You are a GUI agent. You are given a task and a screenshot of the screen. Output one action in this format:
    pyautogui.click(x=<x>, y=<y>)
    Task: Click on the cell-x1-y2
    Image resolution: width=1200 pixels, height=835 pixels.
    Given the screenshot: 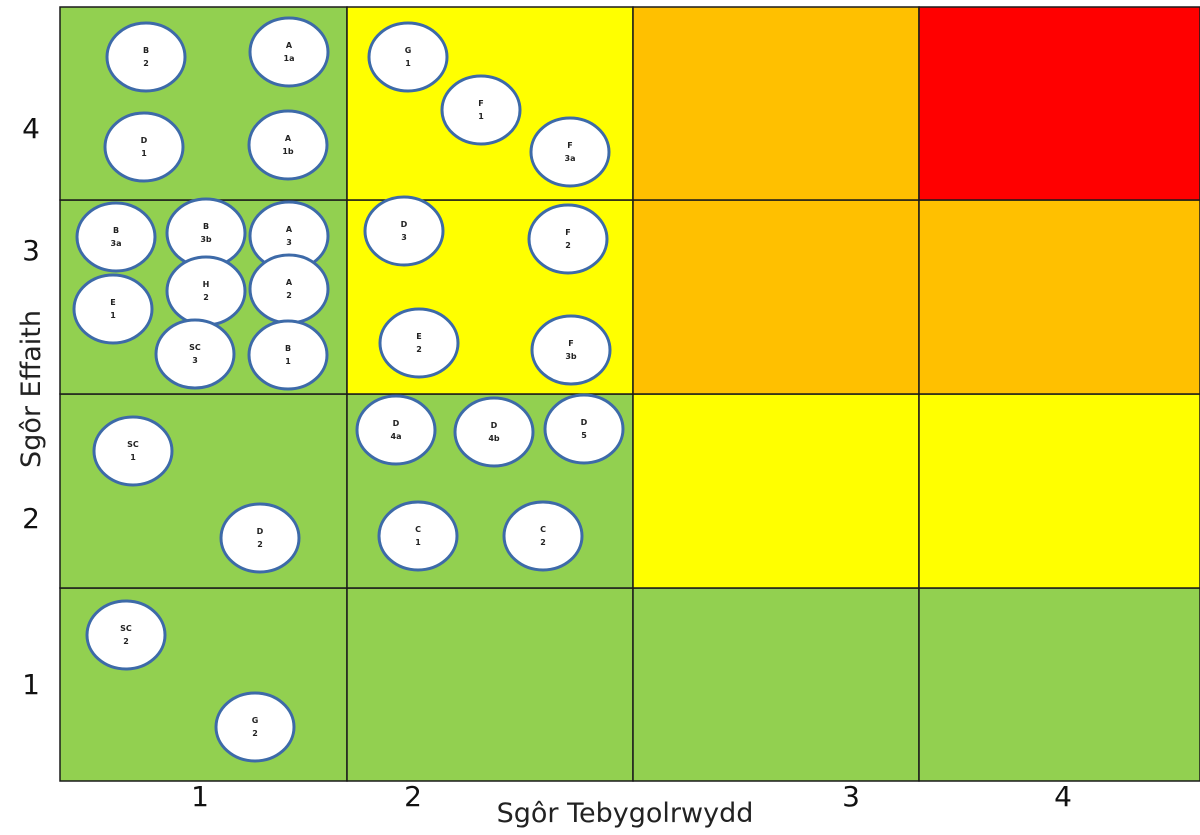 What is the action you would take?
    pyautogui.click(x=203, y=491)
    